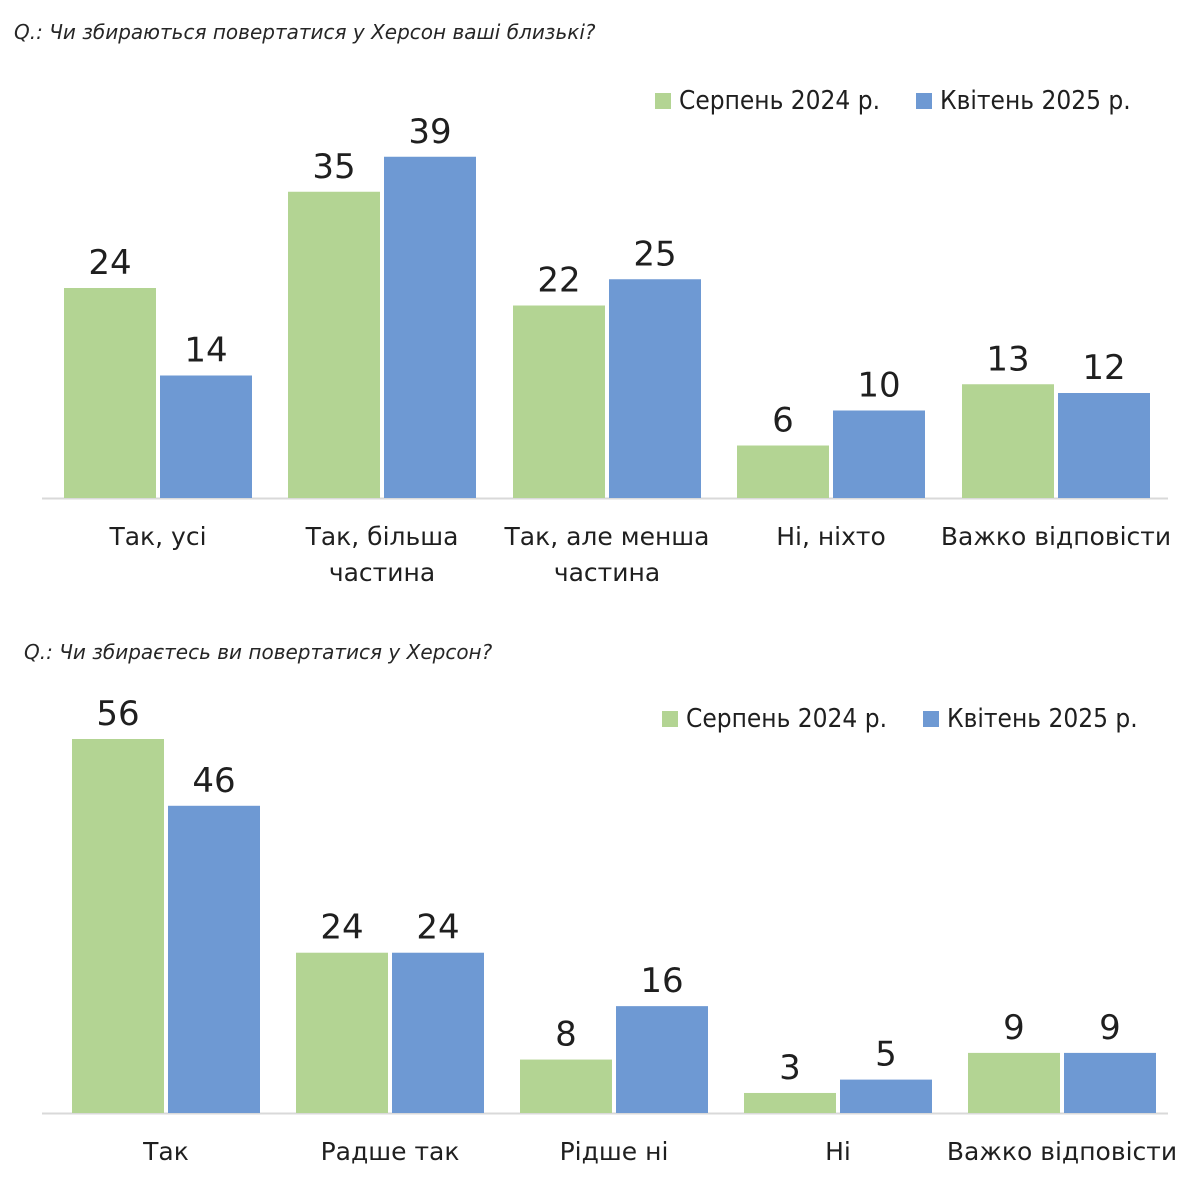 This screenshot has width=1200, height=1200. I want to click on chart-2-data-label-s2-c1: 46, so click(213, 781).